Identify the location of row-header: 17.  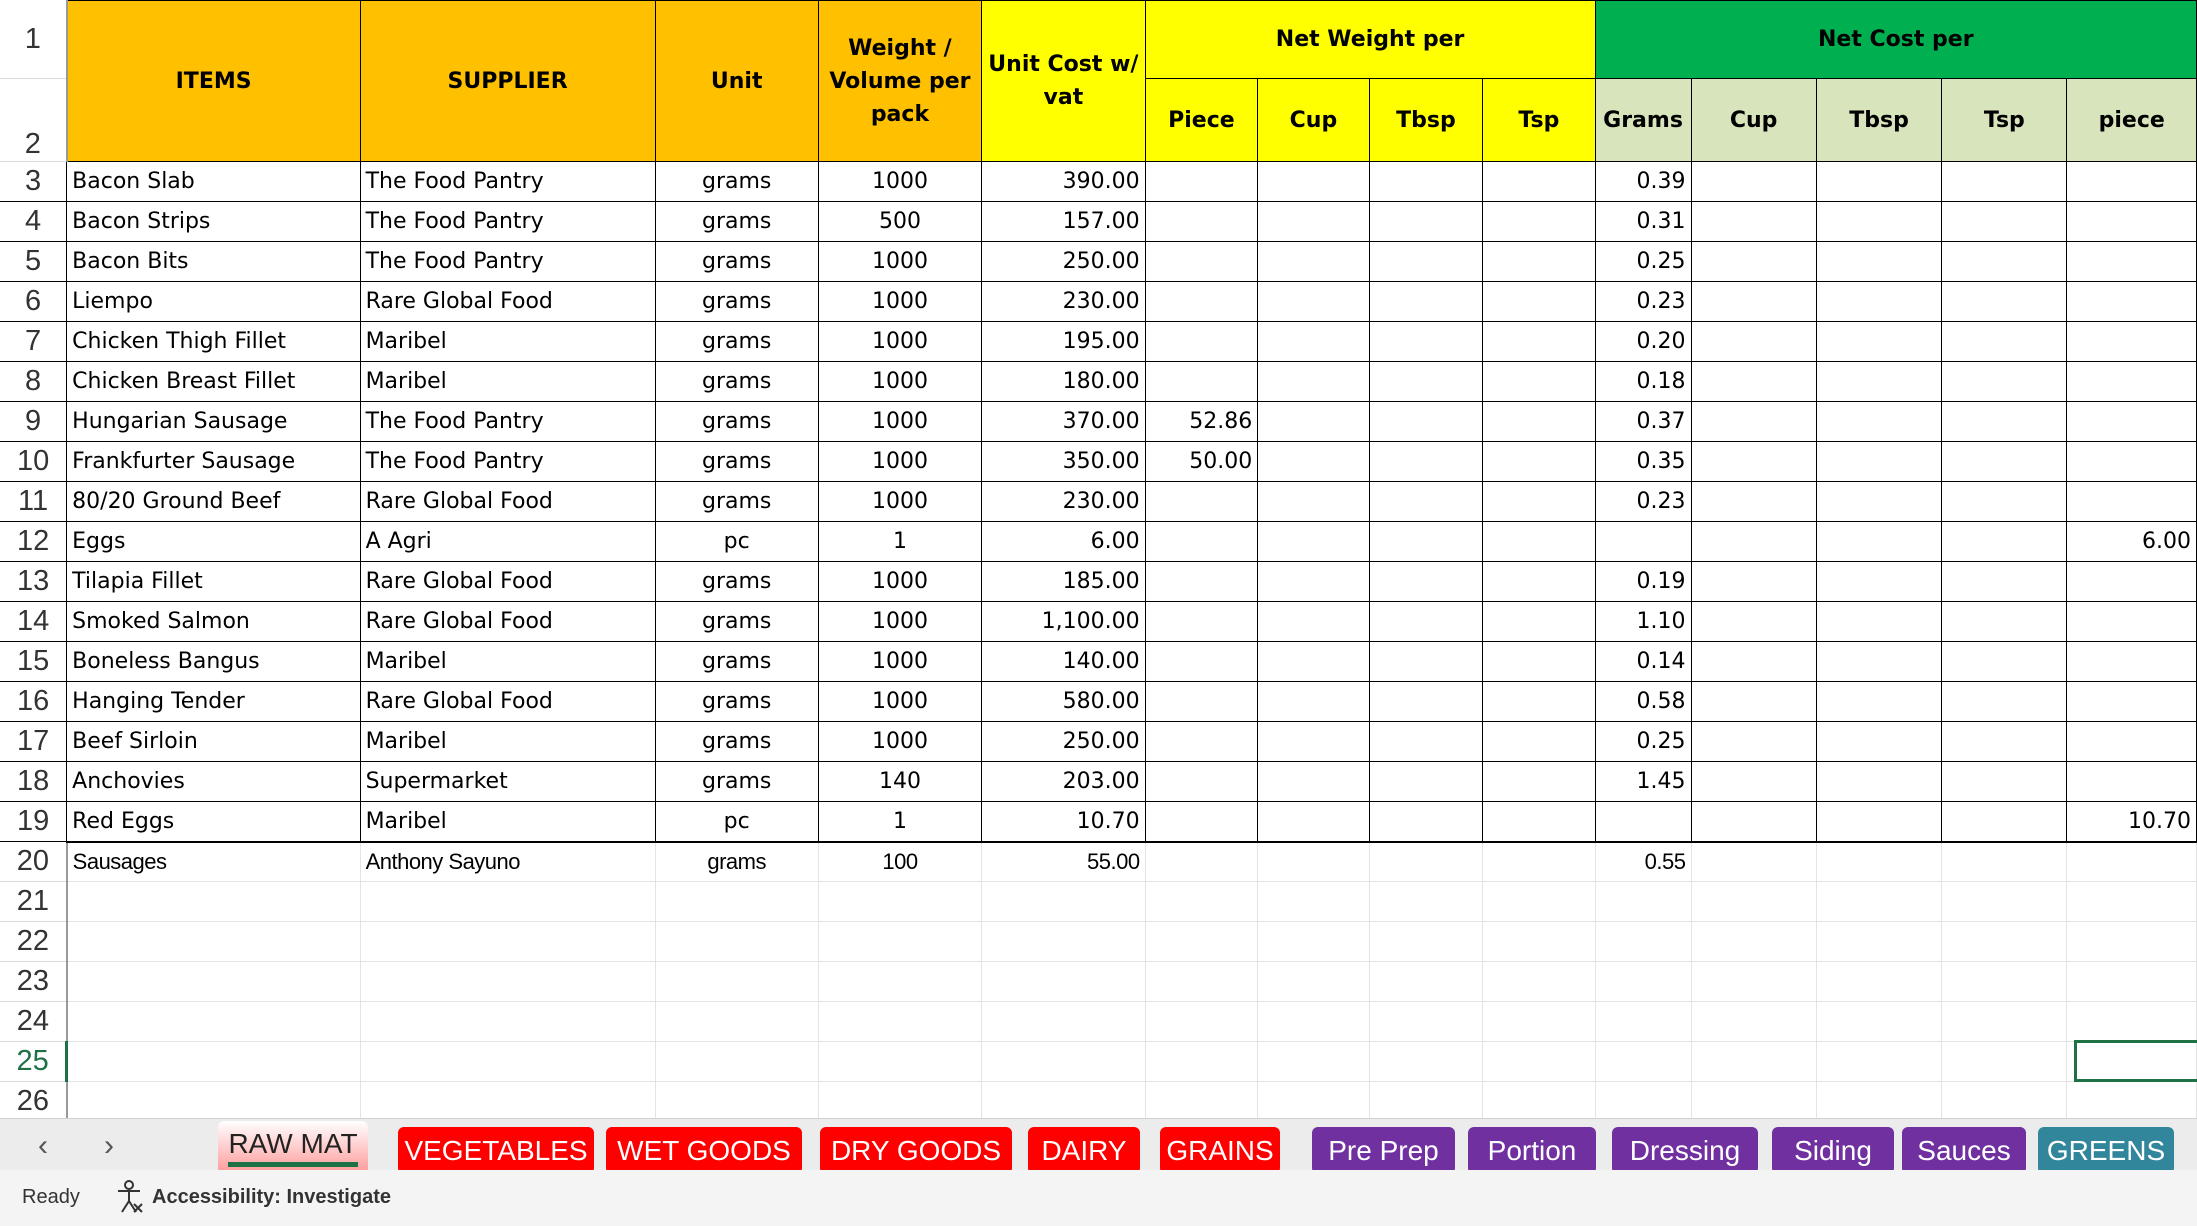
(34, 741).